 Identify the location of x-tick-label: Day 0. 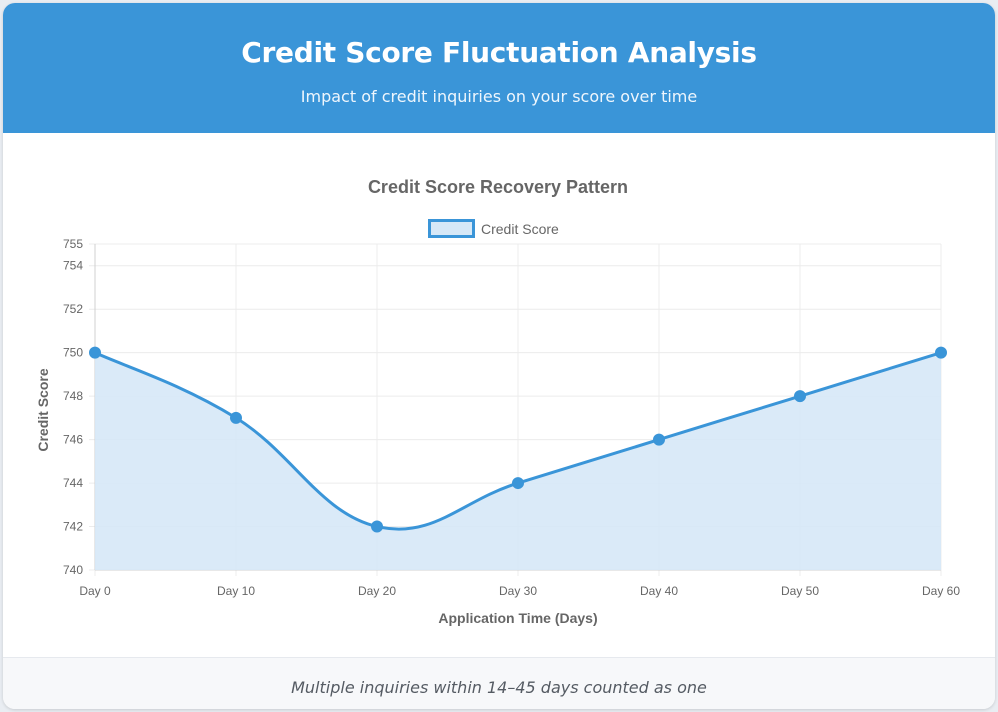
(95, 591).